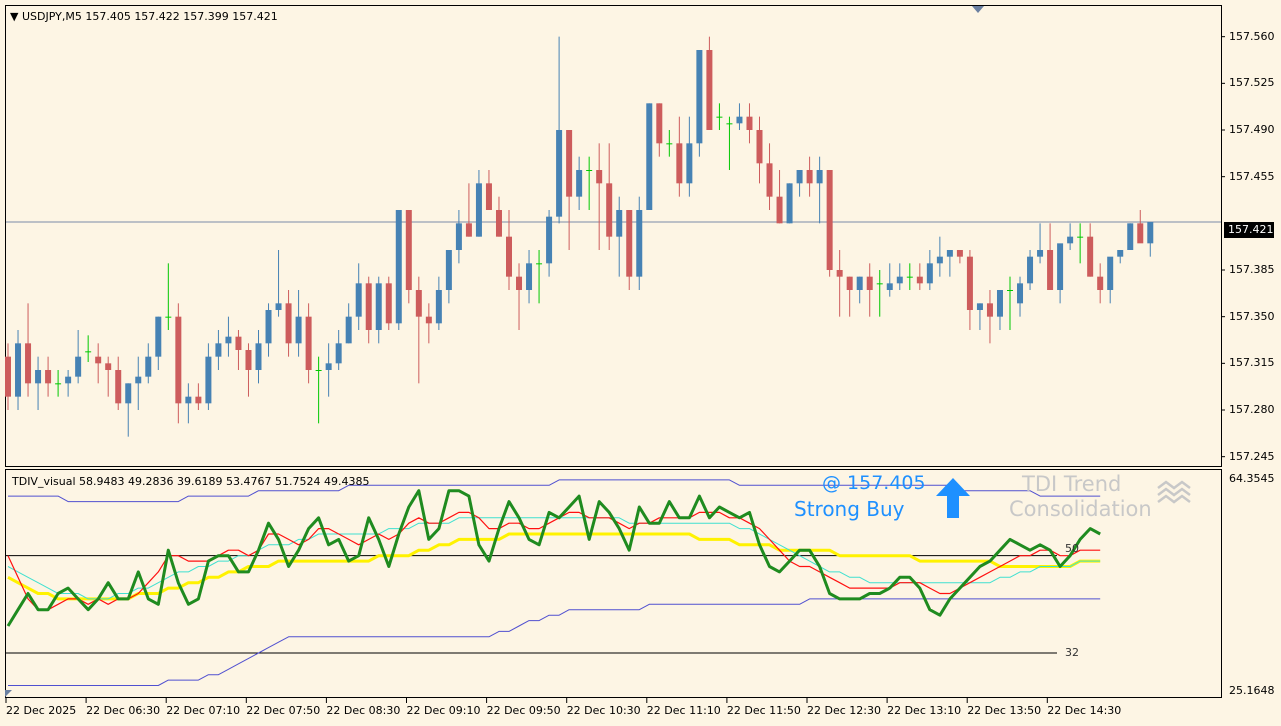 The width and height of the screenshot is (1281, 726). Describe the element at coordinates (953, 498) in the screenshot. I see `up-arrow-icon` at that location.